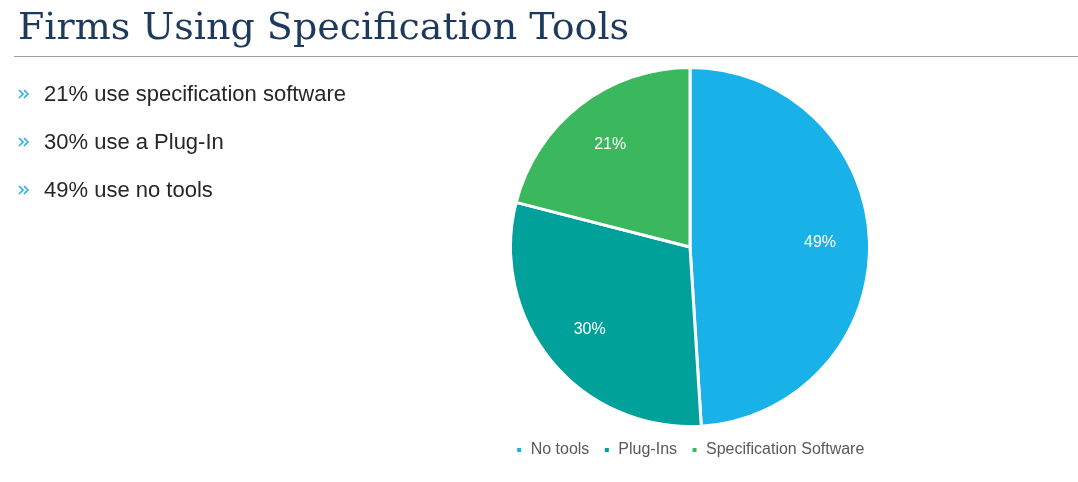 The height and width of the screenshot is (482, 1078). Describe the element at coordinates (324, 26) in the screenshot. I see `chart-title: Firms Using Specification Tools` at that location.